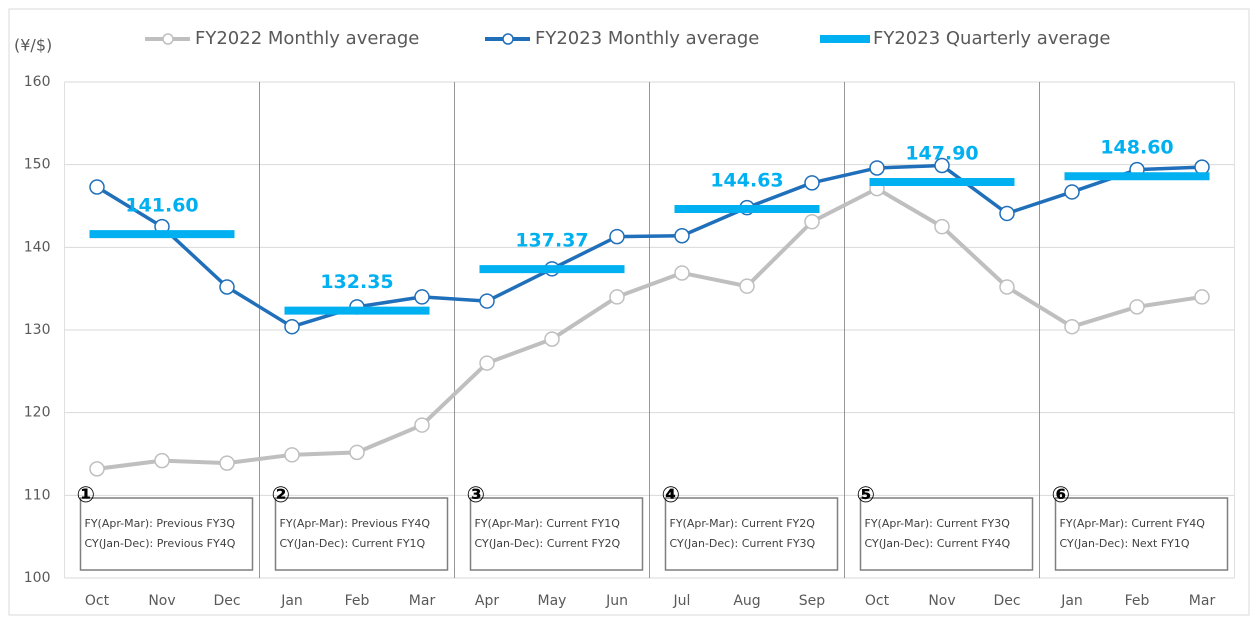 The width and height of the screenshot is (1258, 626). Describe the element at coordinates (548, 523) in the screenshot. I see `annotation-text: FY(Apr-Mar): Current FY1Q` at that location.